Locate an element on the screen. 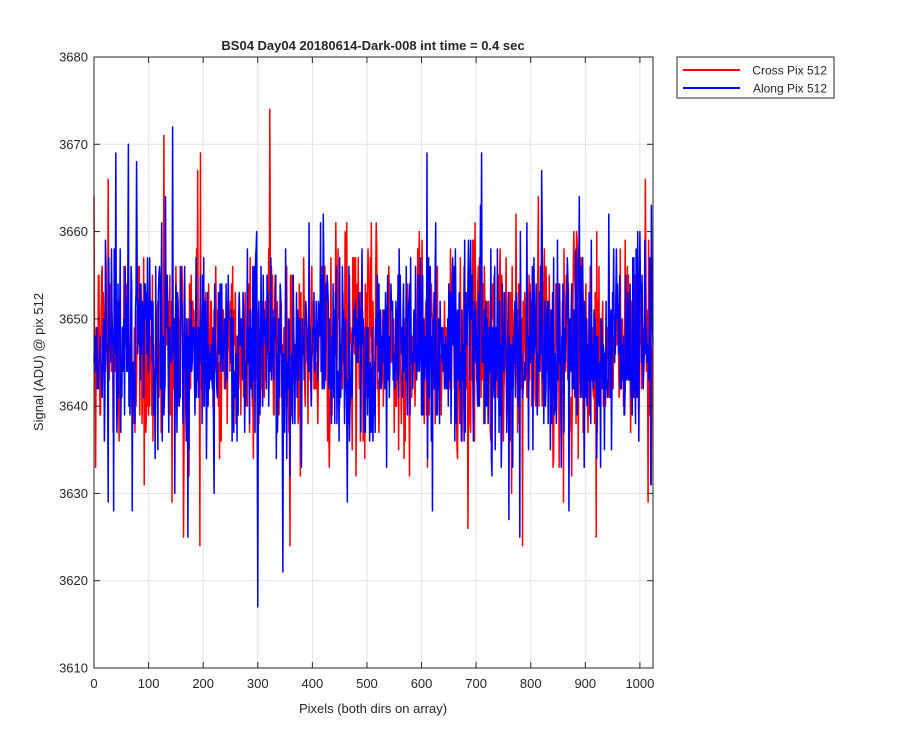 This screenshot has height=750, width=900. x-tick-label: 100 is located at coordinates (149, 683).